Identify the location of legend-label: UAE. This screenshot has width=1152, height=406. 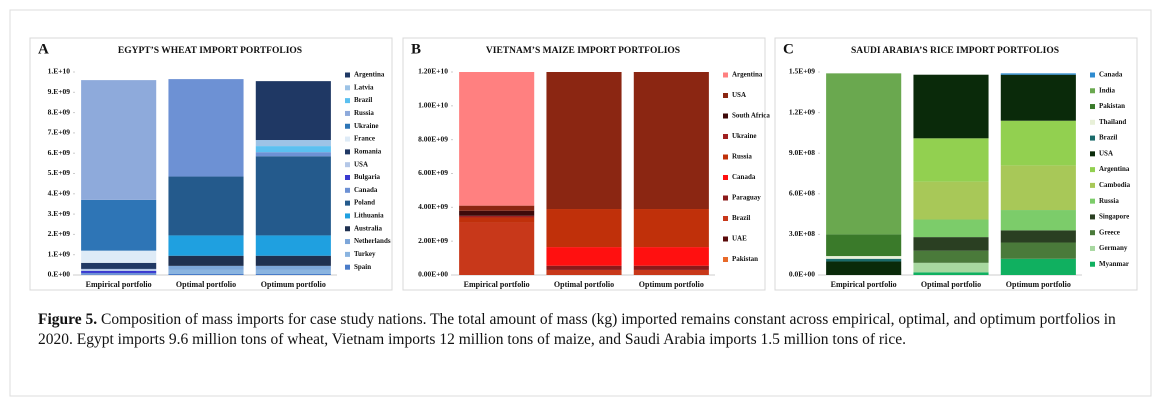
(739, 239).